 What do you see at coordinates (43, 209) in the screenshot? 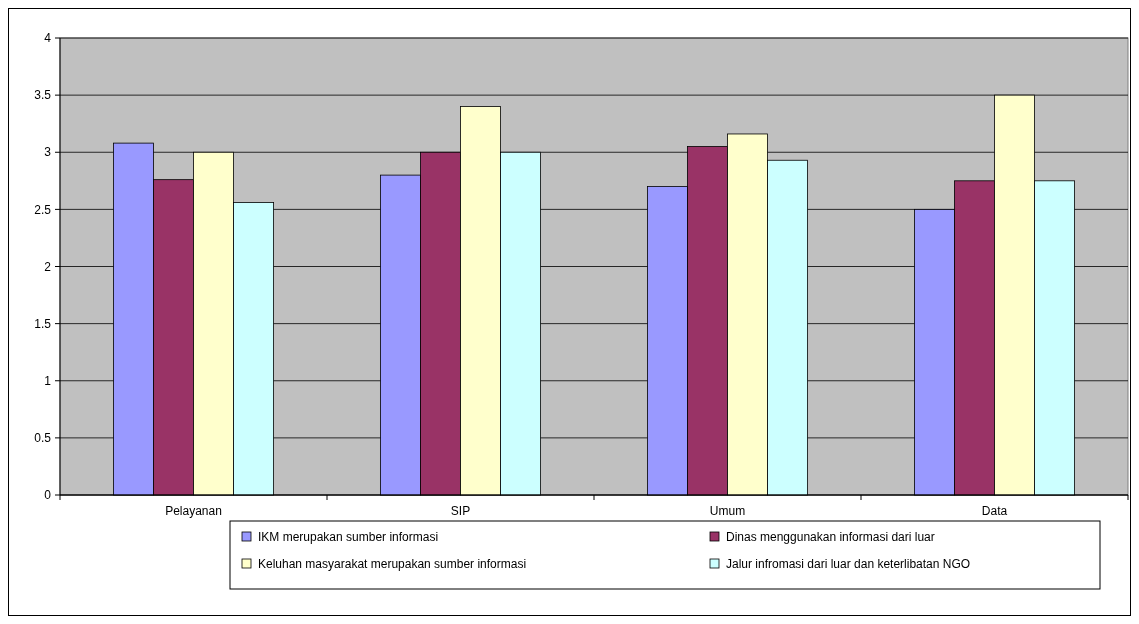
I see `y-tick-label: 2.5` at bounding box center [43, 209].